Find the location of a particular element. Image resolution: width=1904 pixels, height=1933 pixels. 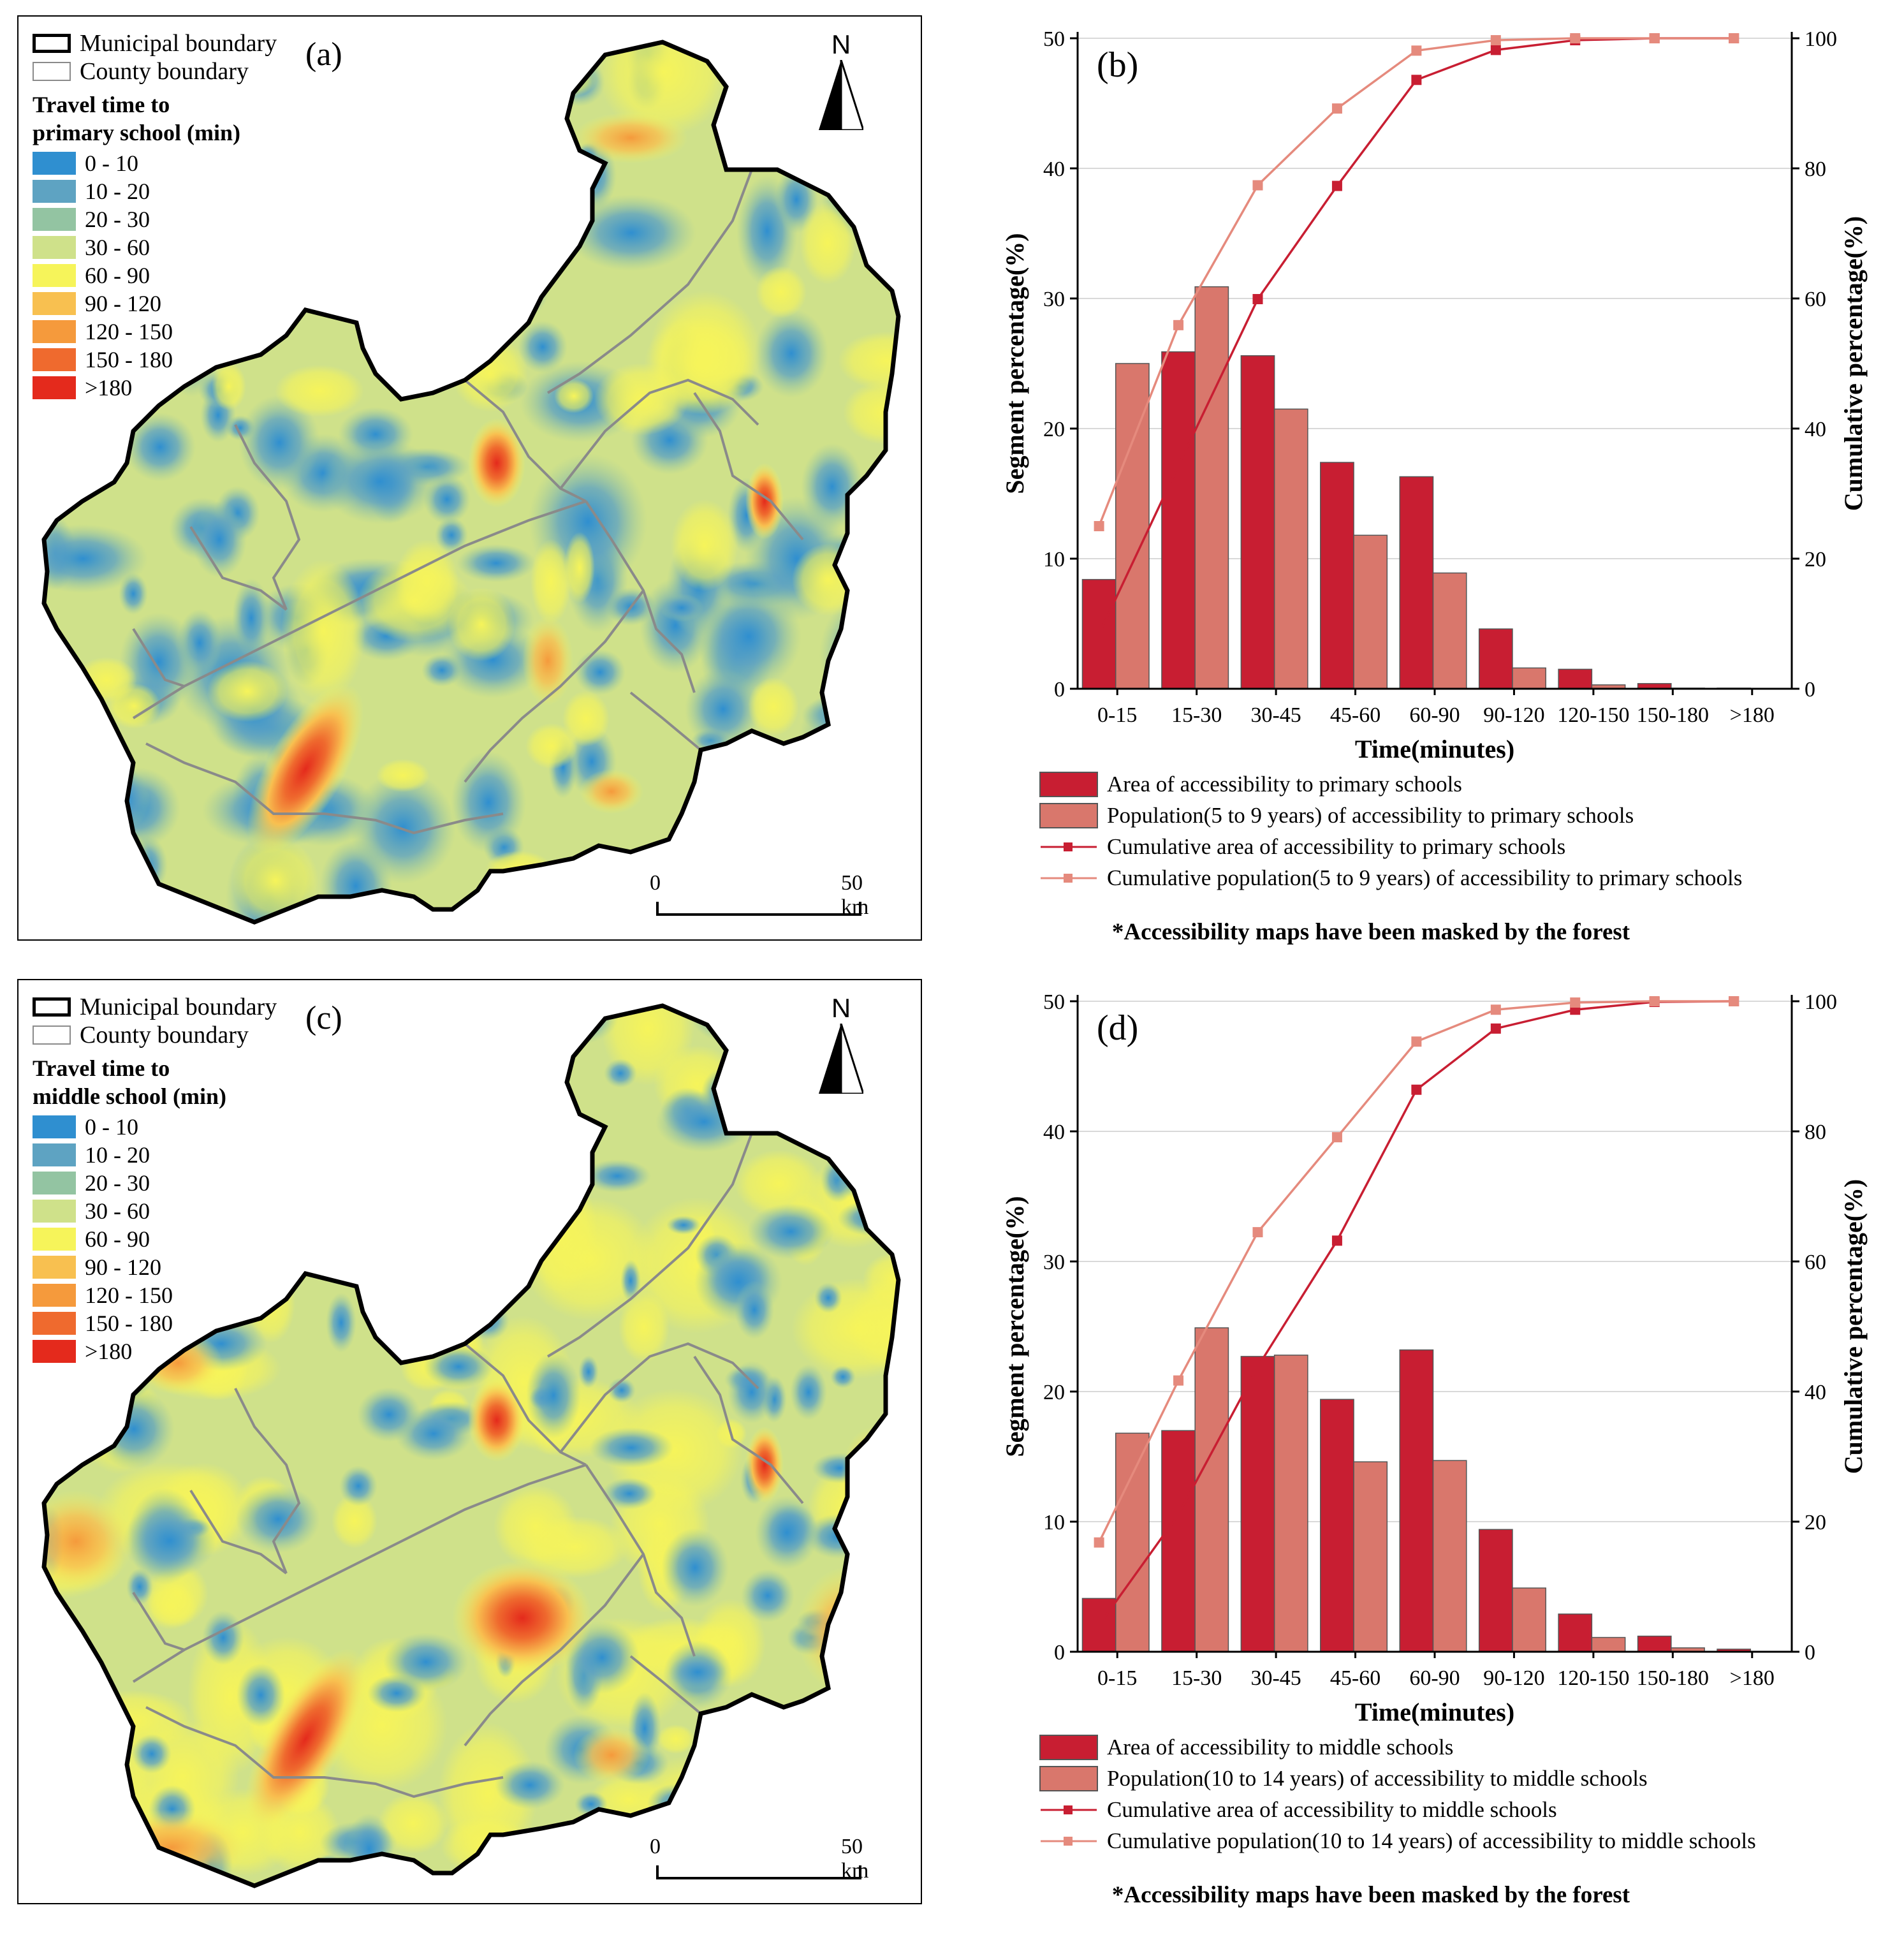

panel-label-a: (a) is located at coordinates (323, 54).